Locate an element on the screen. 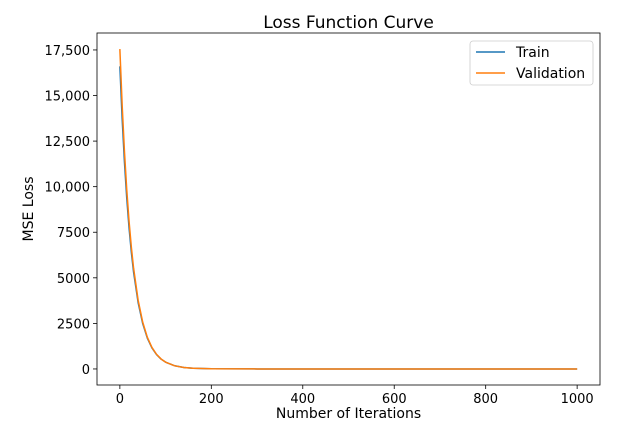 The height and width of the screenshot is (433, 620). y-tick-label: 10,000 is located at coordinates (68, 188).